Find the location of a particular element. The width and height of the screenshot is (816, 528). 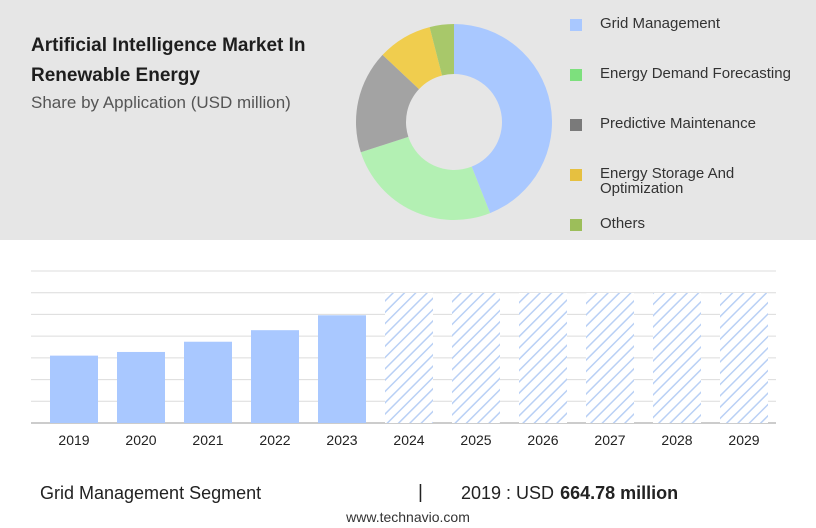

x-tick-label: 2022 is located at coordinates (274, 440).